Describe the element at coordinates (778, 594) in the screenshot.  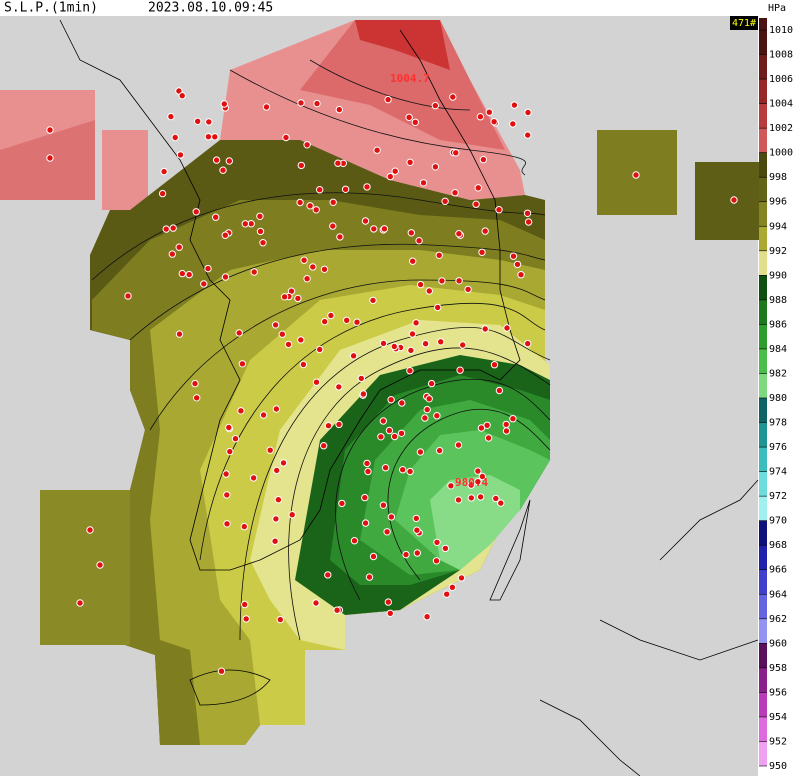
I see `colorbar-label: 964` at that location.